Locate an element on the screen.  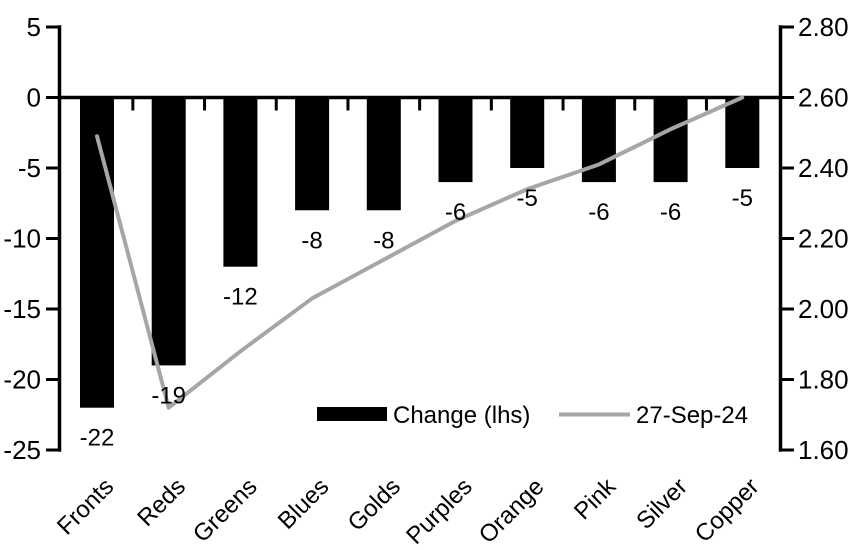
bar-value-label: -19 is located at coordinates (168, 395).